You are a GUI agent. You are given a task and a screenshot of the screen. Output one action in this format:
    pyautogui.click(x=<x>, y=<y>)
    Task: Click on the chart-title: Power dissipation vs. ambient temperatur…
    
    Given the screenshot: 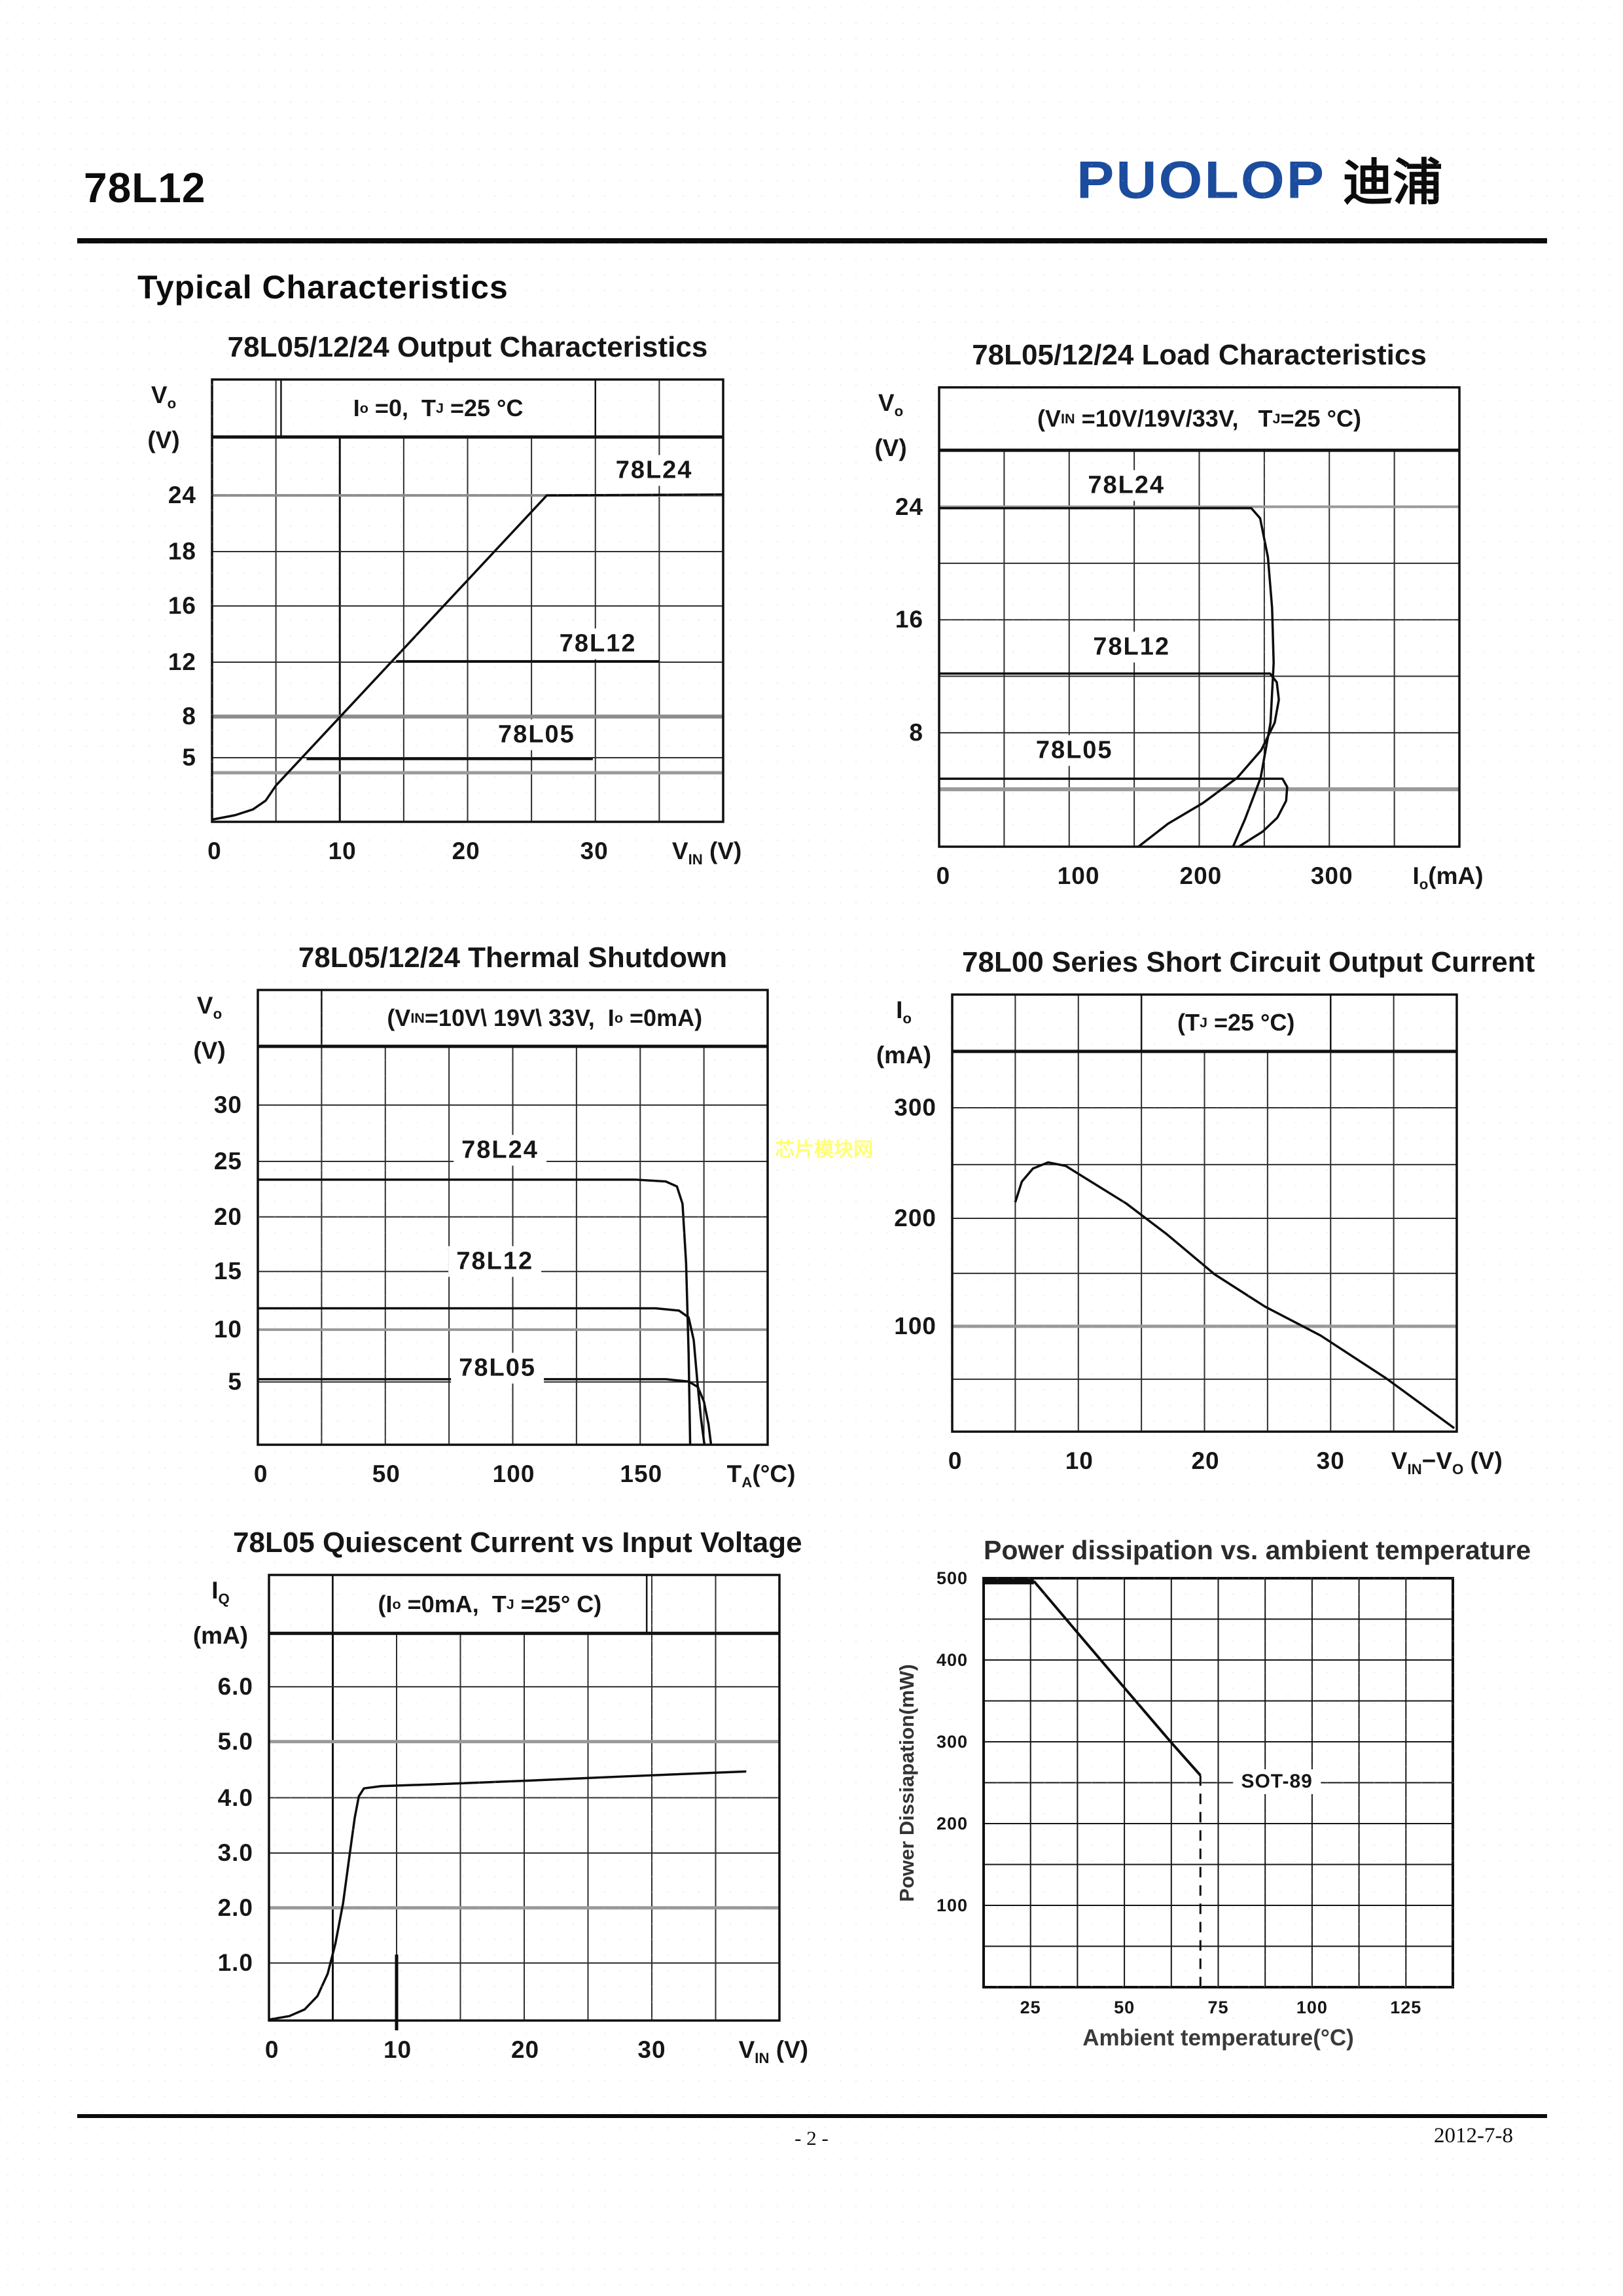 What is the action you would take?
    pyautogui.click(x=1257, y=1550)
    